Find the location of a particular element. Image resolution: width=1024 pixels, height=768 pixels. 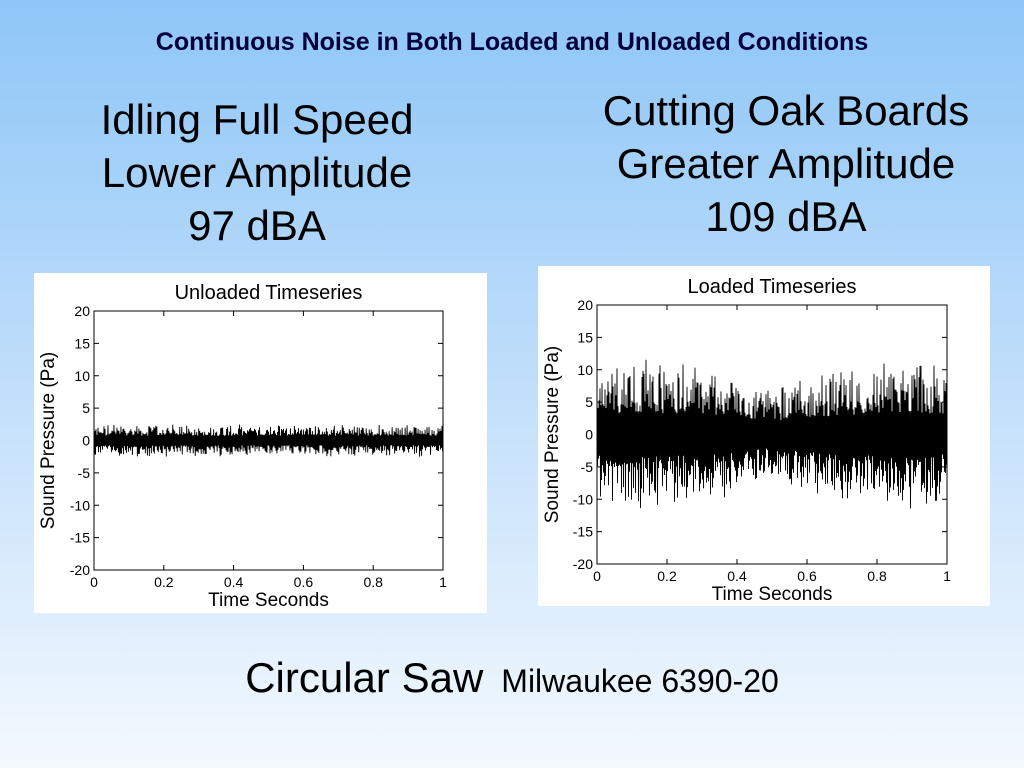

left-caption-line-2: Lower Amplitude is located at coordinates (257, 172).